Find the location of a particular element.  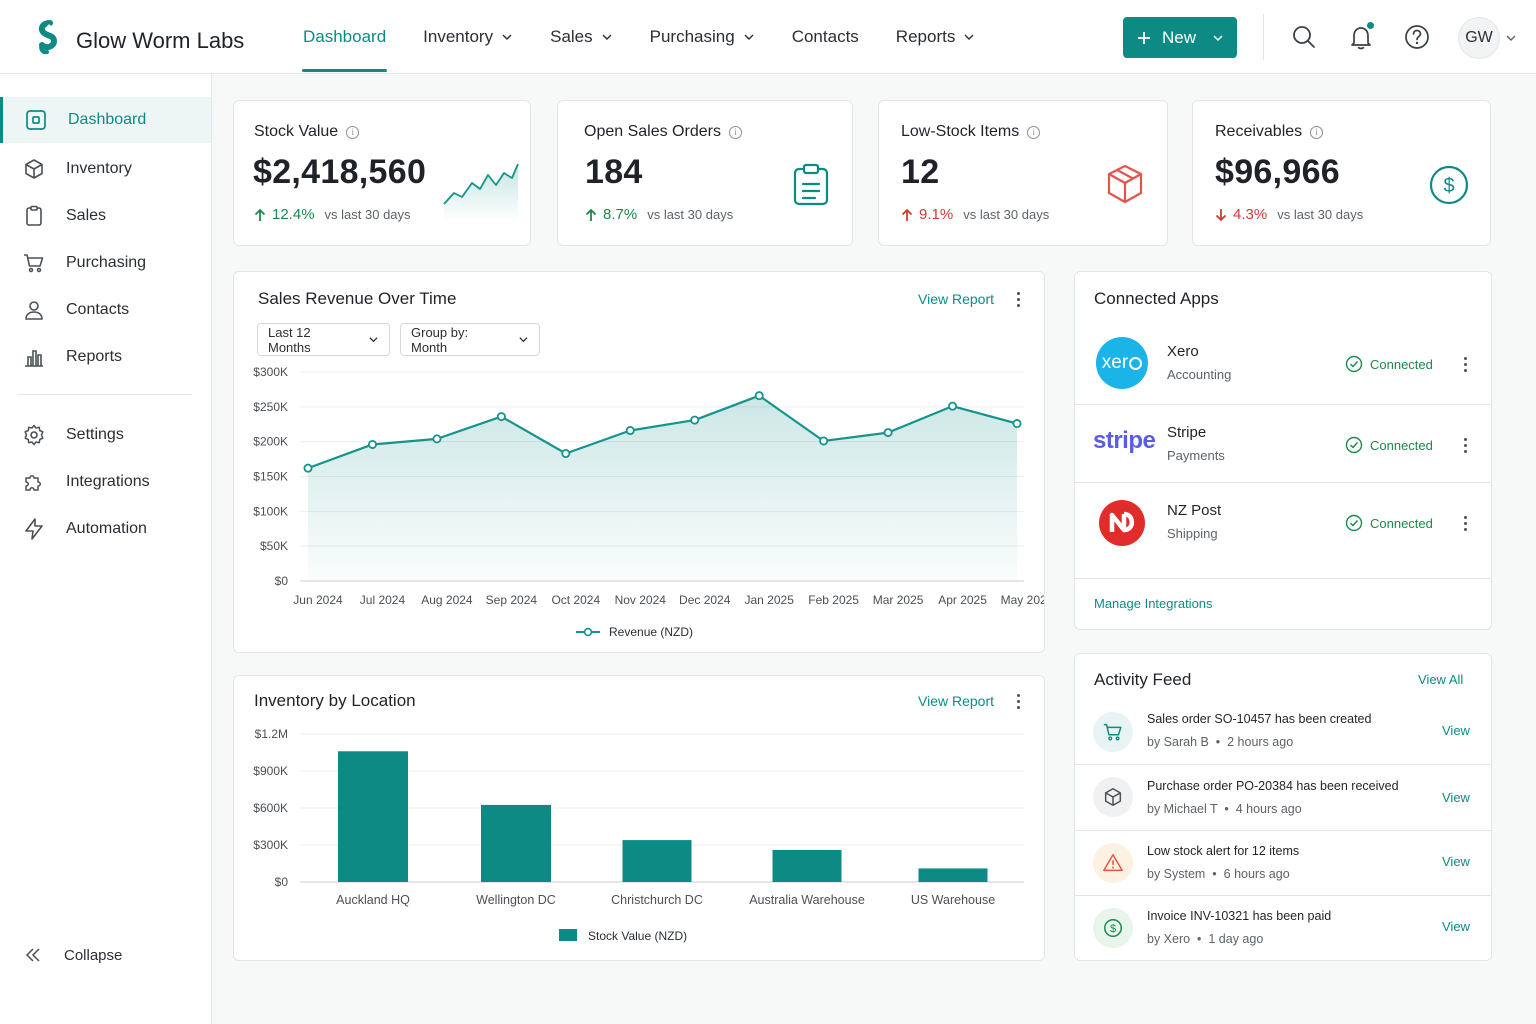

x-tick-label: Dec 2024 is located at coordinates (705, 600).